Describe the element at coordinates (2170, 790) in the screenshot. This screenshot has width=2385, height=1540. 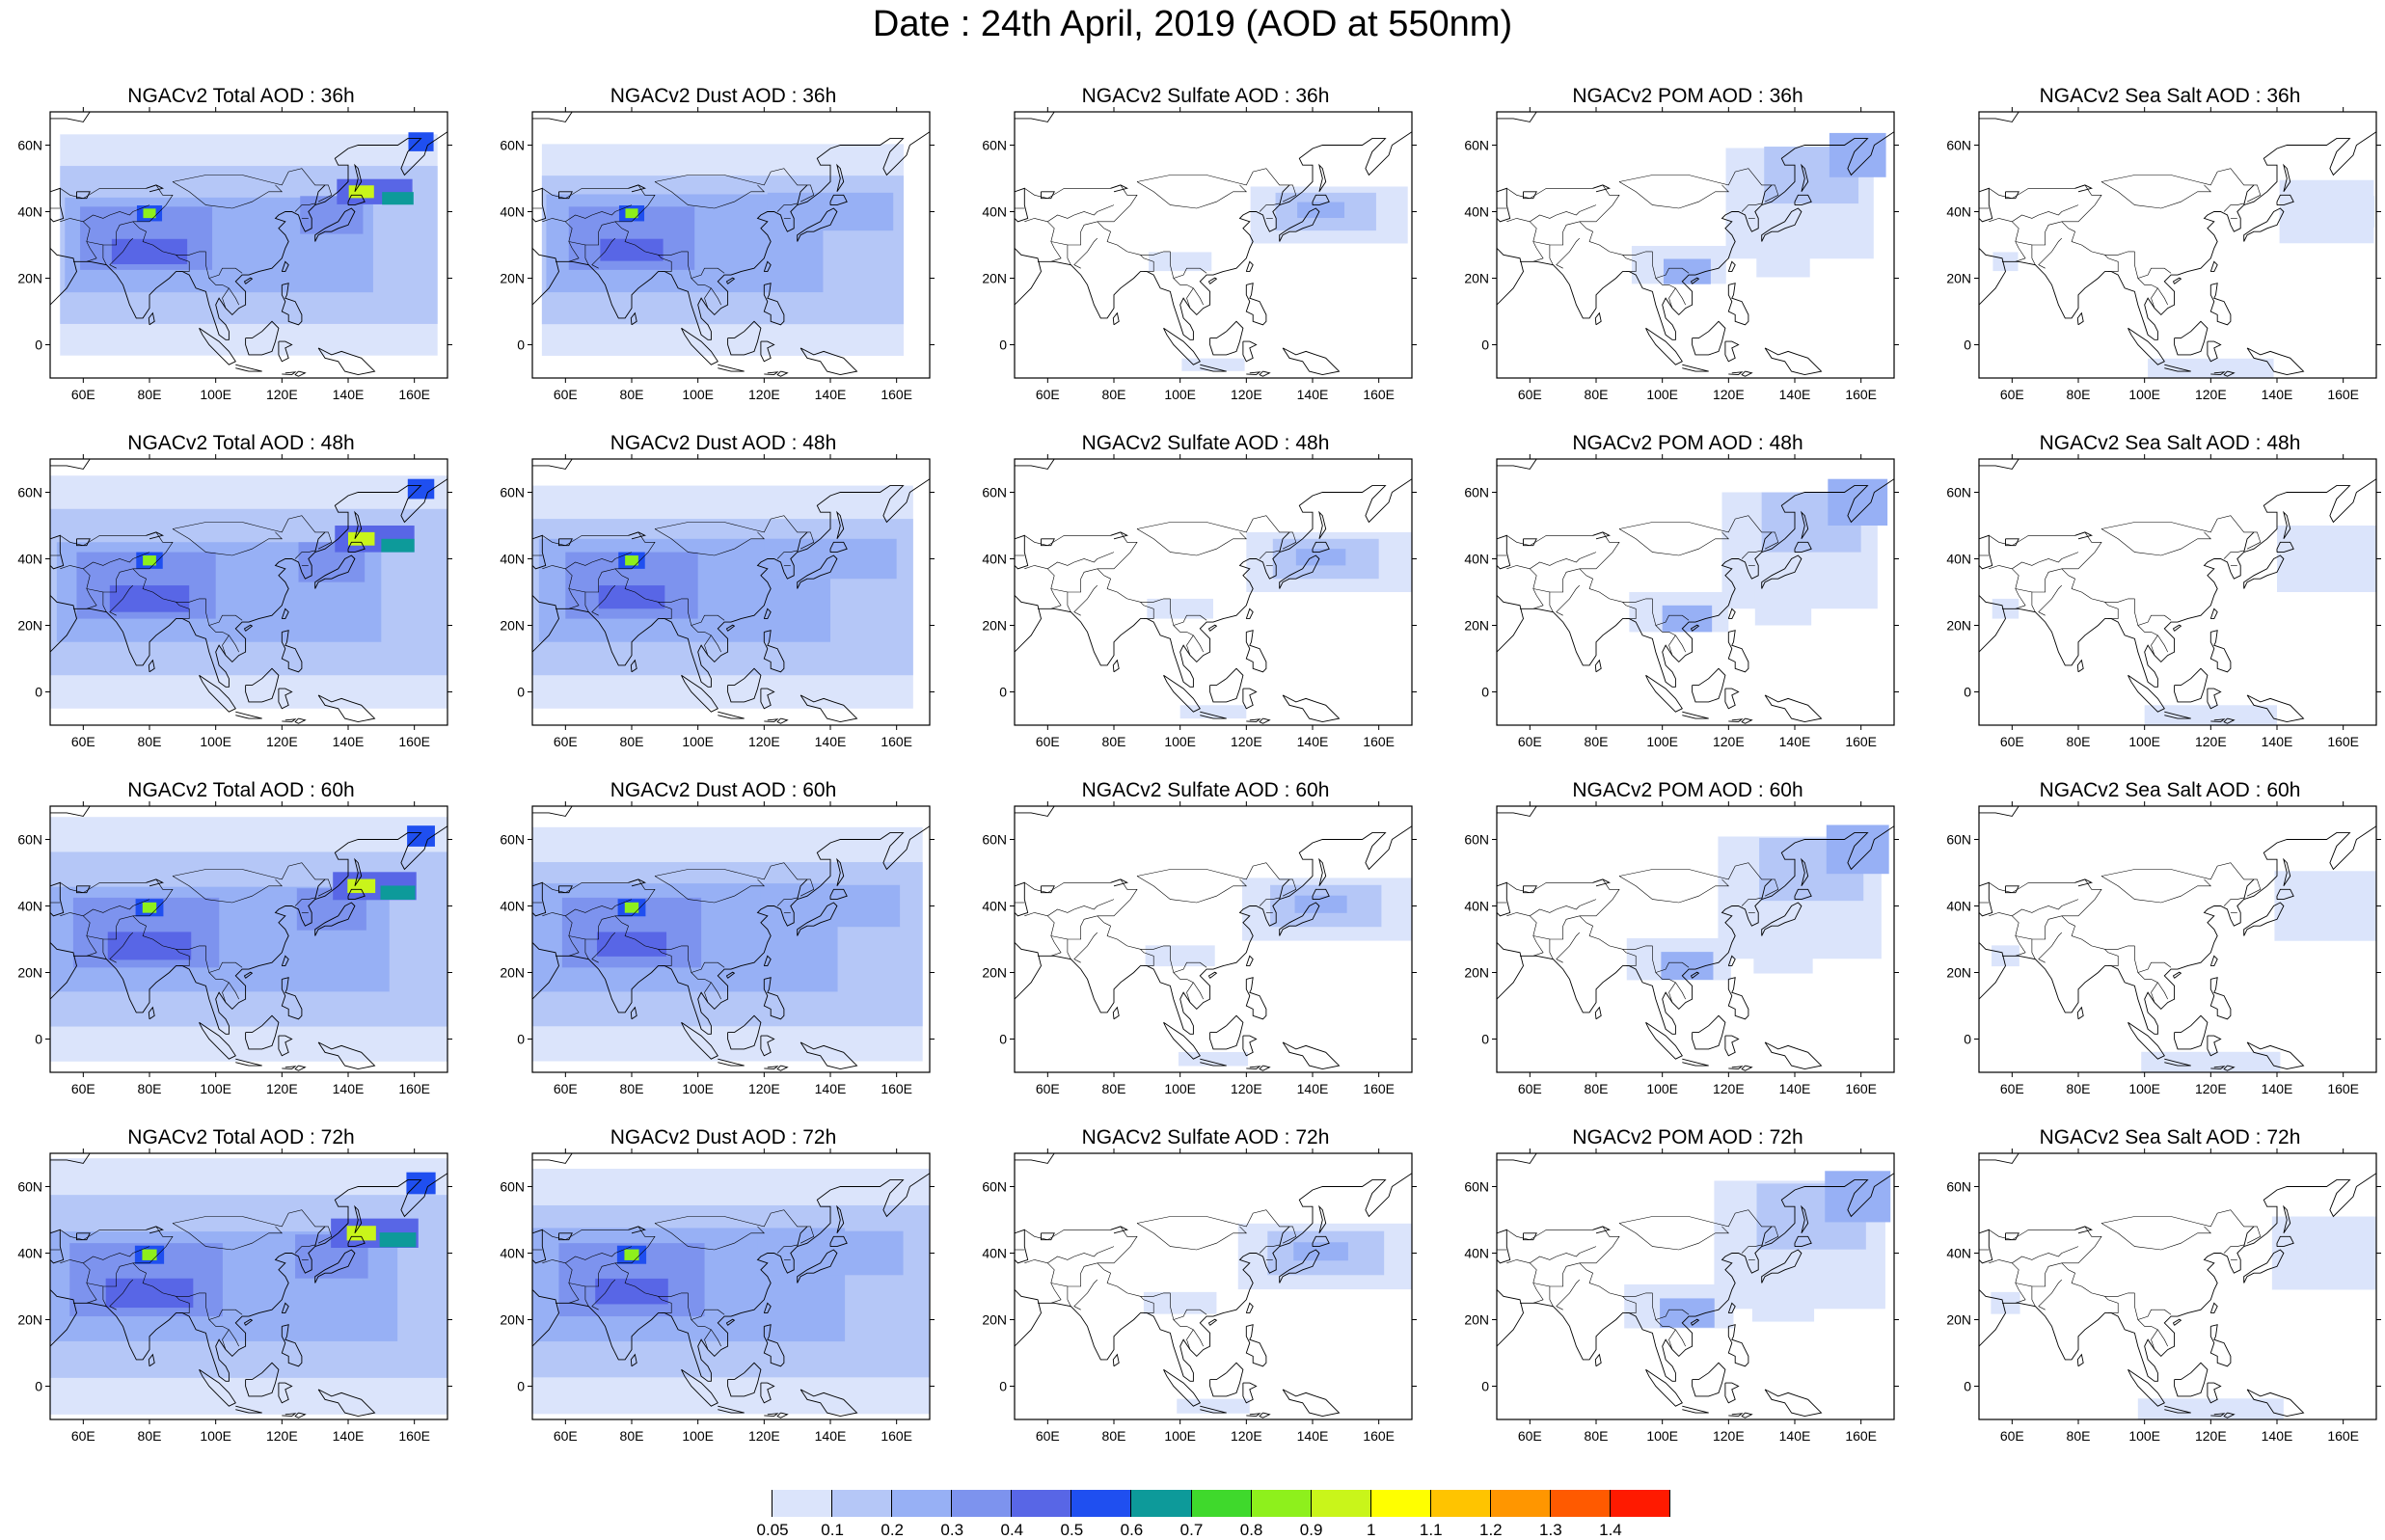
I see `panel-title: NGACv2 Sea Salt AOD : 60h` at that location.